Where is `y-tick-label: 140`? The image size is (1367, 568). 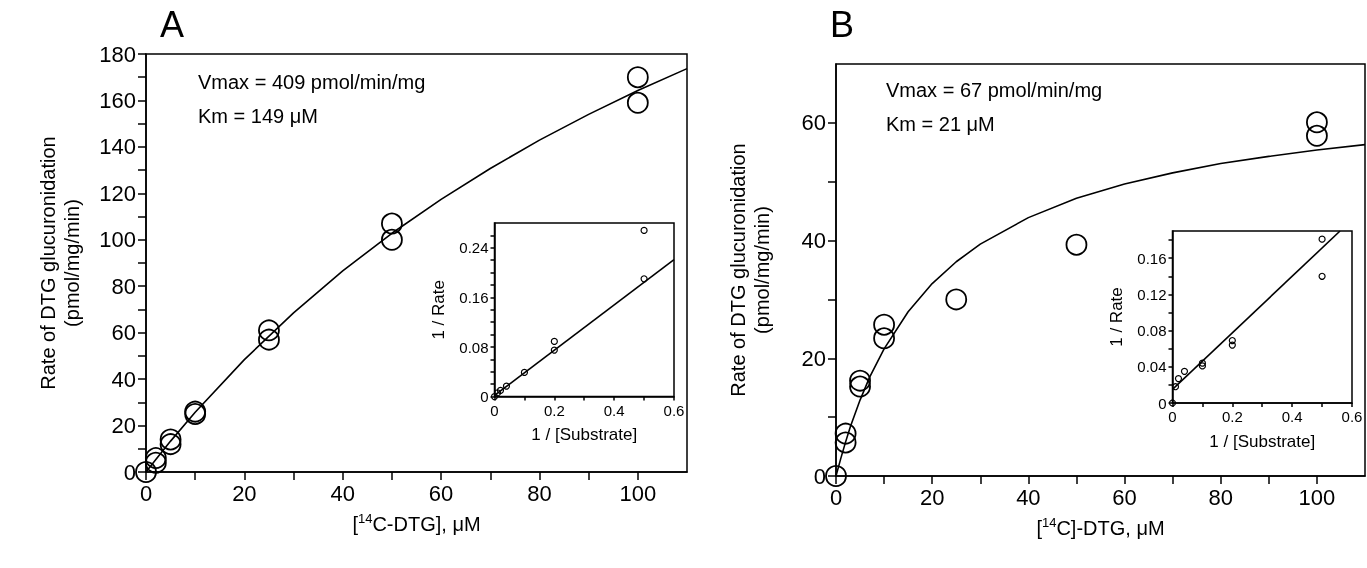
y-tick-label: 140 is located at coordinates (117, 147).